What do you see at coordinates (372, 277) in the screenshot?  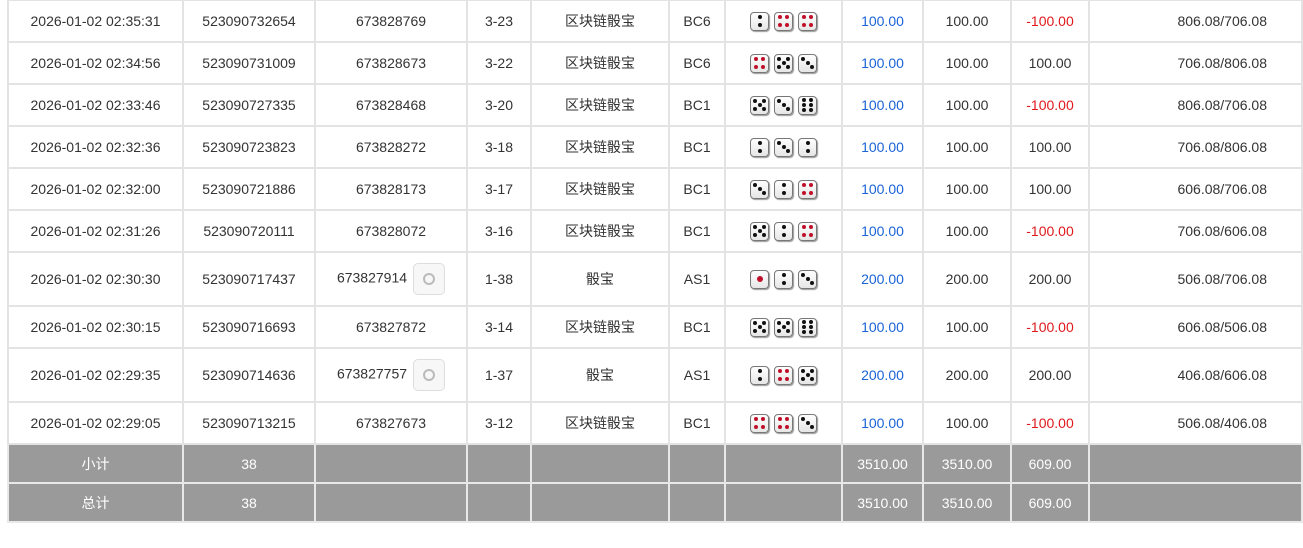 I see `round-number: 673827914` at bounding box center [372, 277].